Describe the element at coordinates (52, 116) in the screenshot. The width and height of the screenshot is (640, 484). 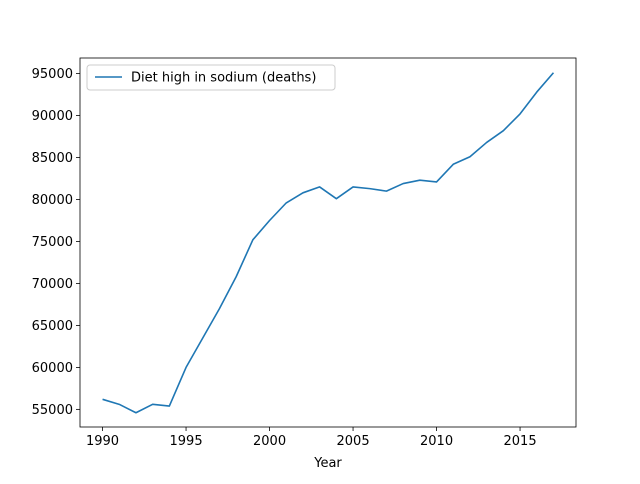
I see `y-tick-label: 90000` at that location.